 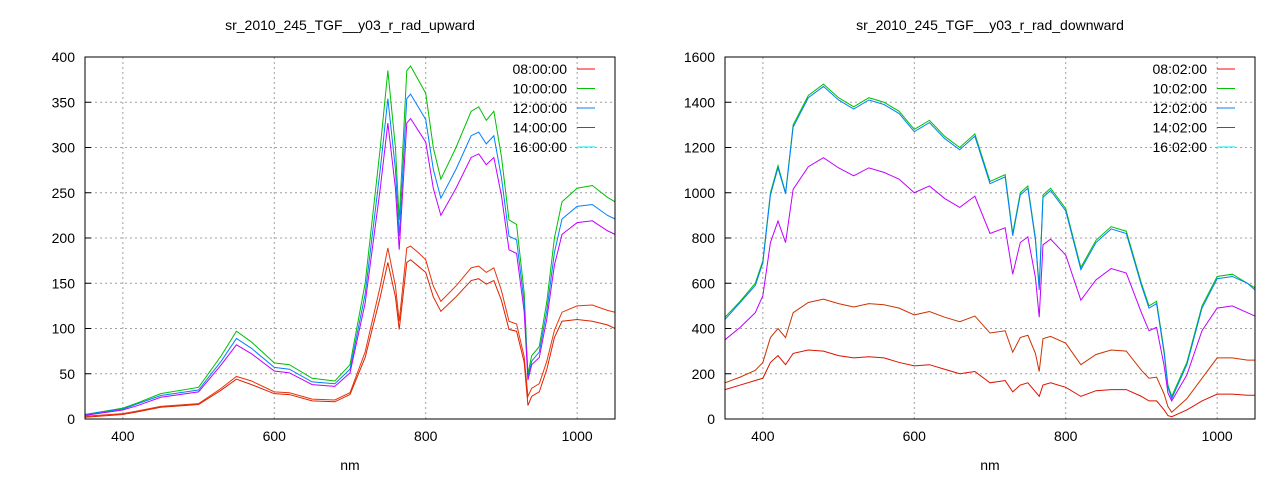 I want to click on legend-label: 10:00:00, so click(x=540, y=89).